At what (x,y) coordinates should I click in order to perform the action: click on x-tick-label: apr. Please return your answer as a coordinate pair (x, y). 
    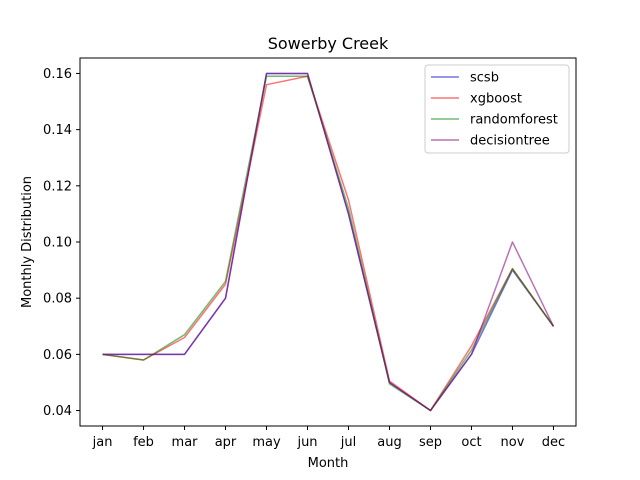
    Looking at the image, I should click on (226, 442).